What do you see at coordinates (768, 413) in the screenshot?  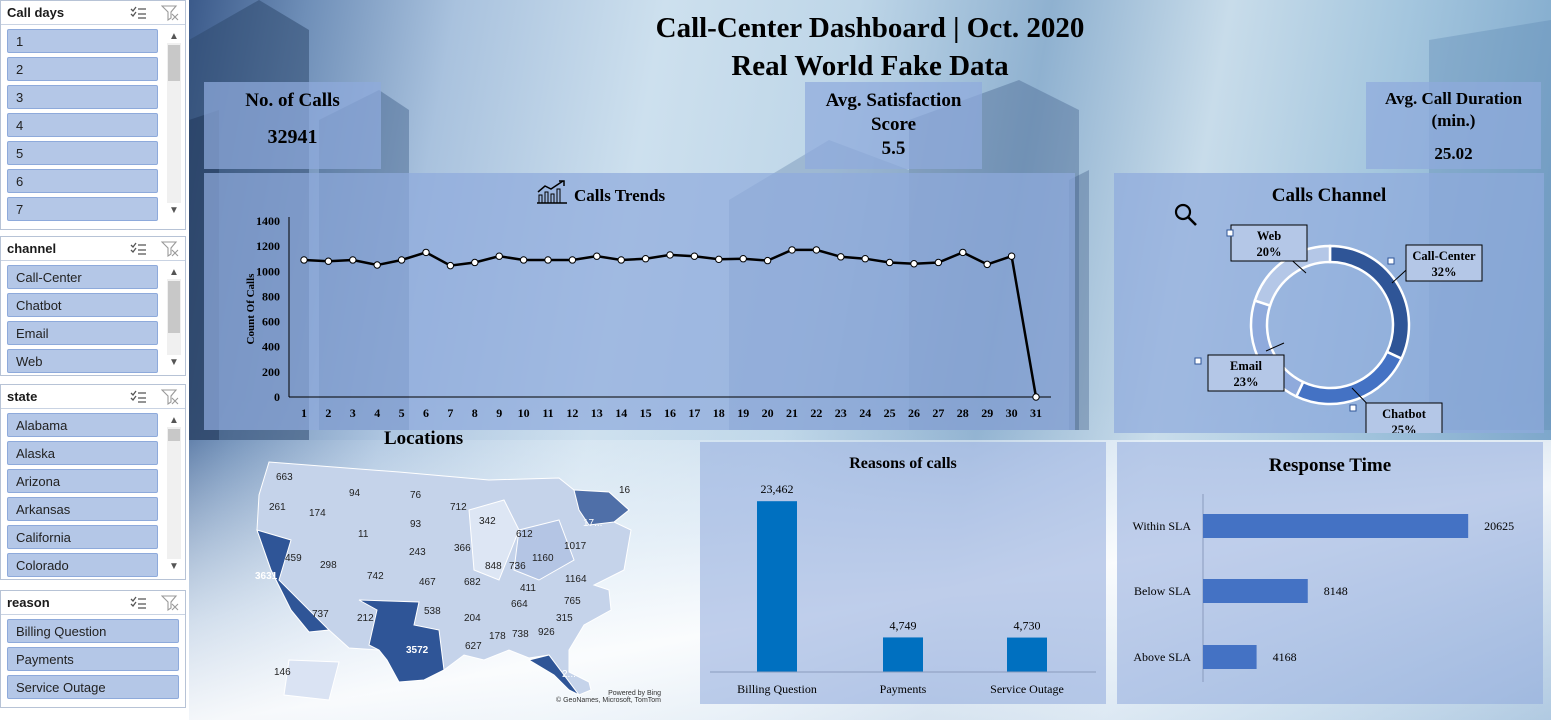 I see `x-tick-label: 20` at bounding box center [768, 413].